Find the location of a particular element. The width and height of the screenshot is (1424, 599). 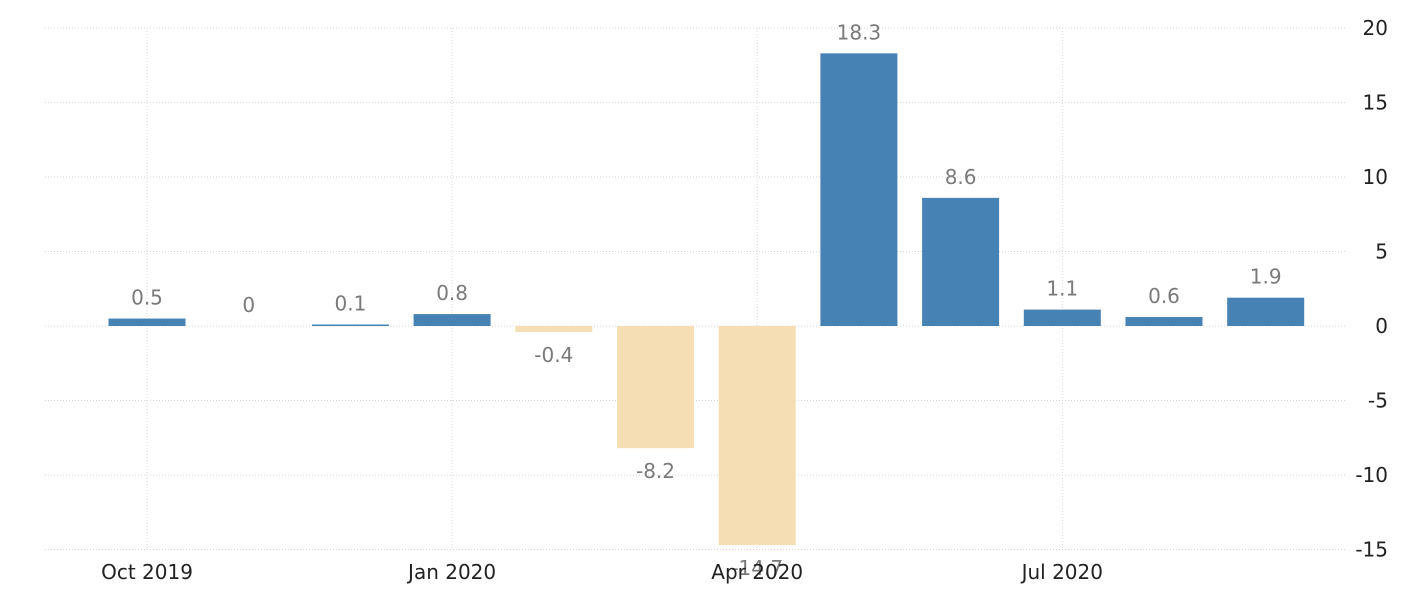

bar-oct-2019 is located at coordinates (147, 322).